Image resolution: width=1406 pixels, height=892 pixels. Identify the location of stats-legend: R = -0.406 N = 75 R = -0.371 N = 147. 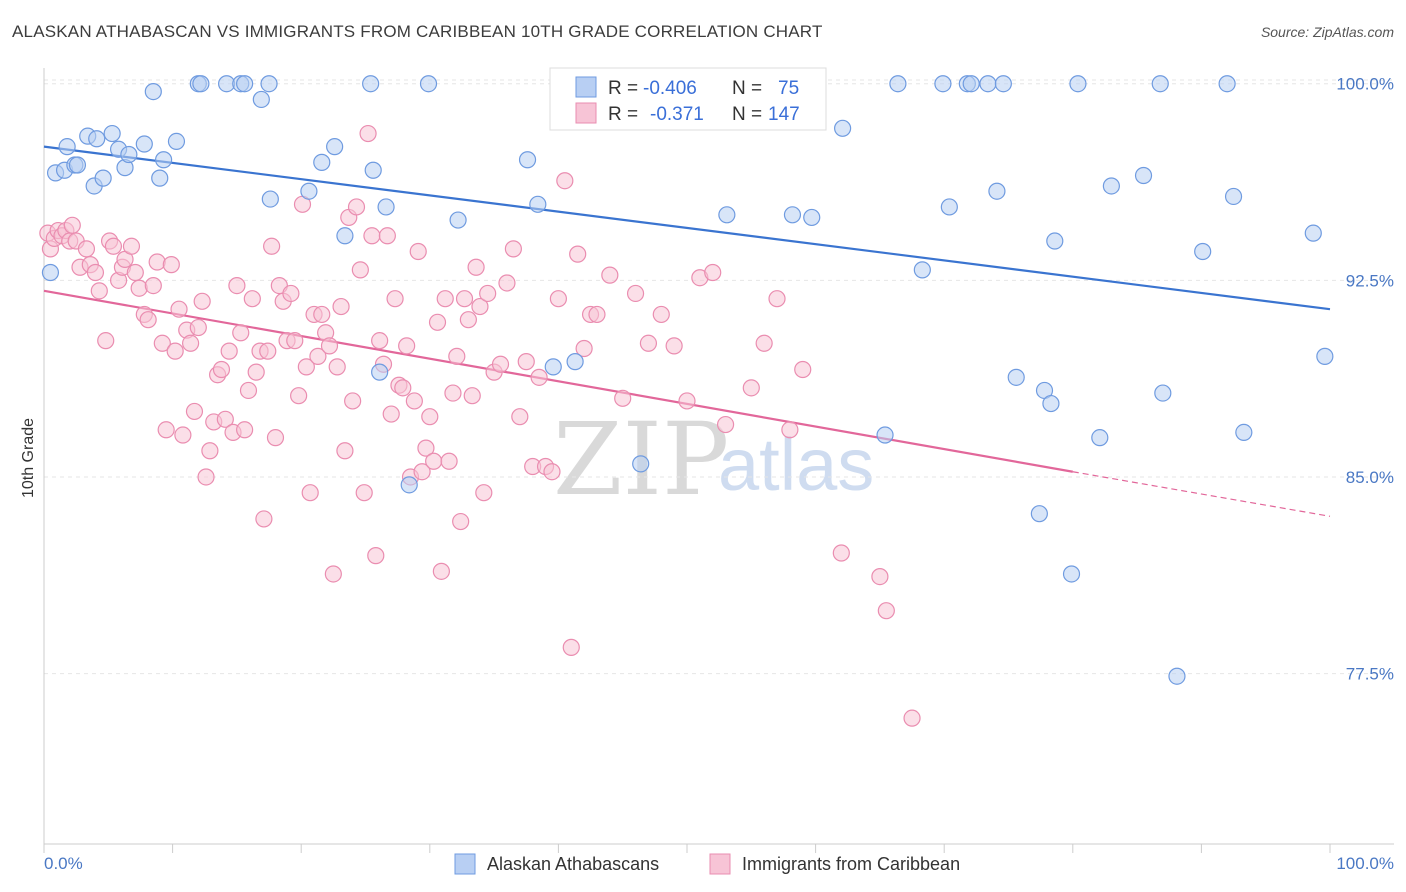
(688, 99).